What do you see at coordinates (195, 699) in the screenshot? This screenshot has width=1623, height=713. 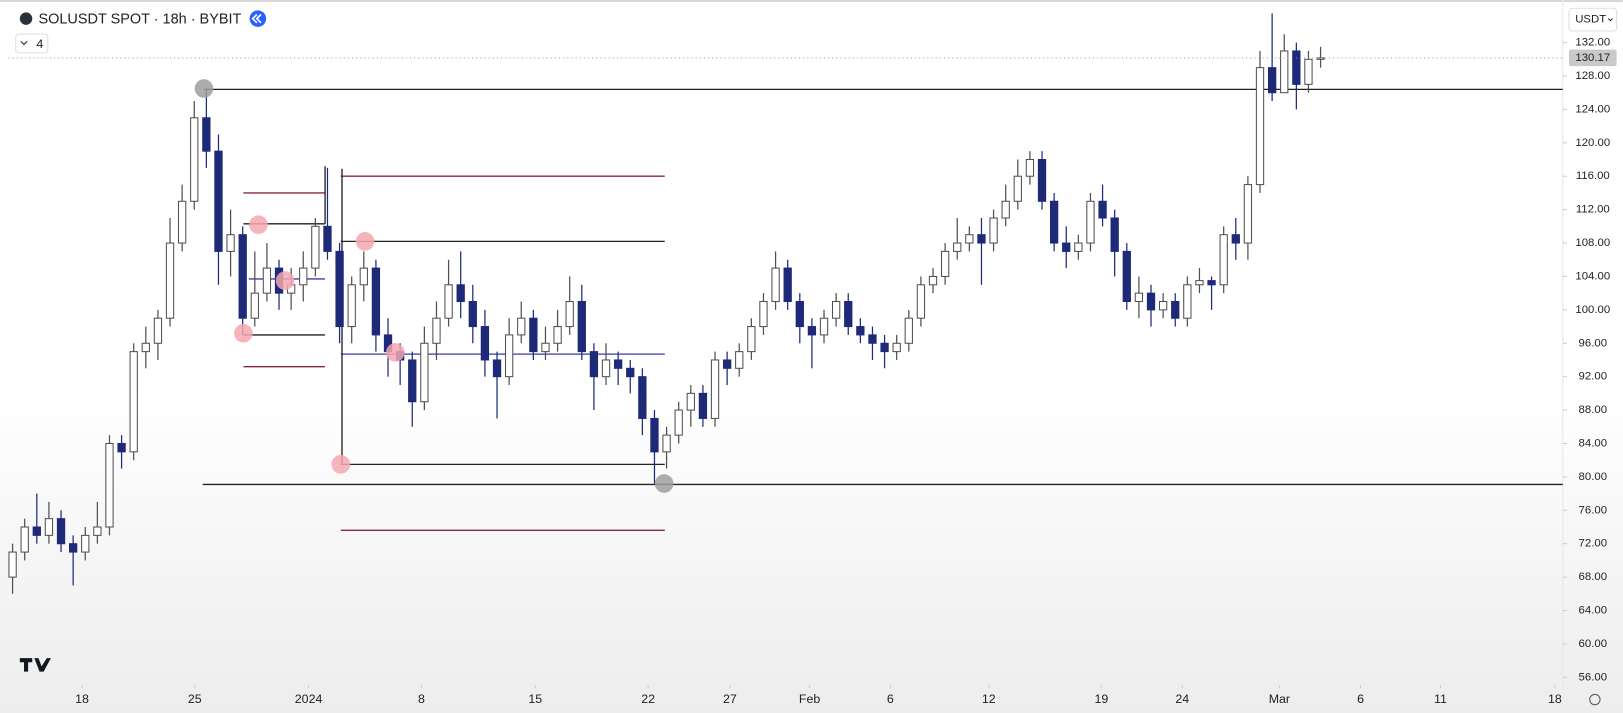 I see `x-tick-label: 25` at bounding box center [195, 699].